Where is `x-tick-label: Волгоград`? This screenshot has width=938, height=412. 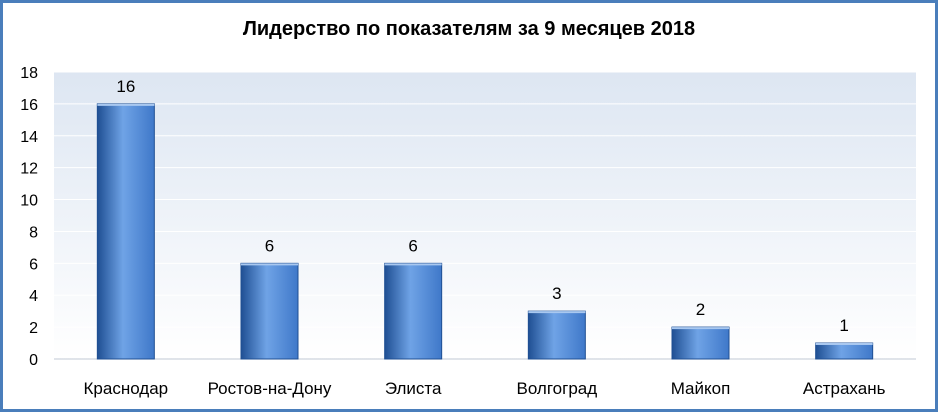 x-tick-label: Волгоград is located at coordinates (557, 388).